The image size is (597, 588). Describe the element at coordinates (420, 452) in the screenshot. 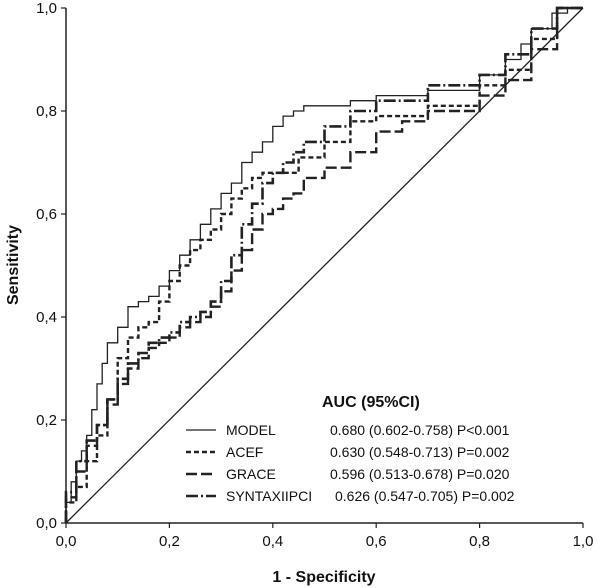

I see `legend-stat-acef: 0.630 (0.548-0.713) P=0.002` at that location.